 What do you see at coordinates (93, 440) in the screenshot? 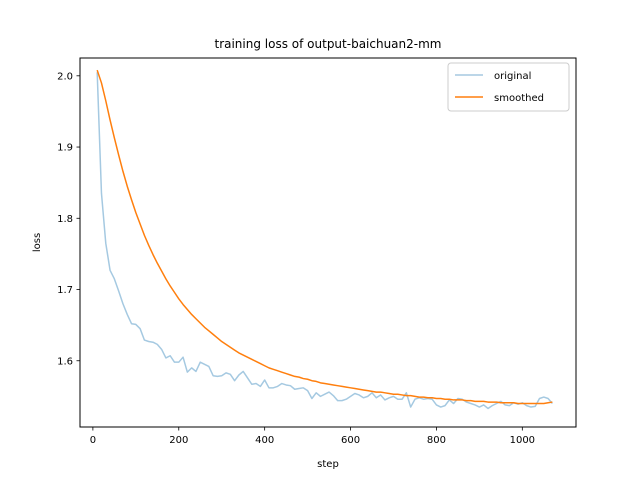
I see `x-tick-label: 0` at bounding box center [93, 440].